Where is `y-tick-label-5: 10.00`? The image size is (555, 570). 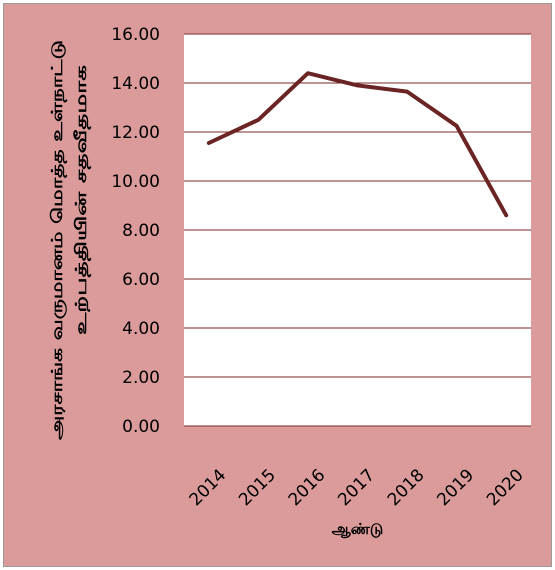 y-tick-label-5: 10.00 is located at coordinates (135, 182).